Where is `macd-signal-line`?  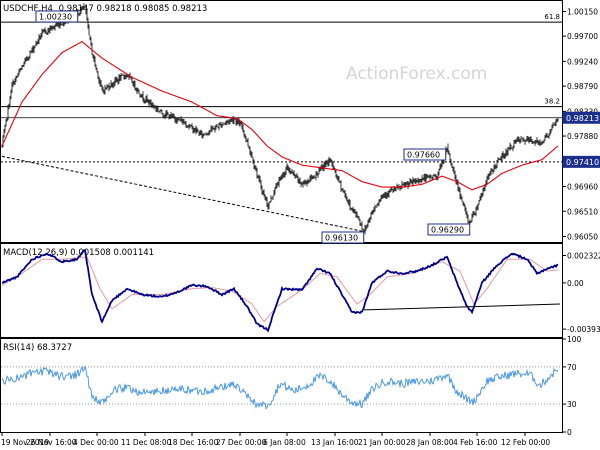 macd-signal-line is located at coordinates (280, 289).